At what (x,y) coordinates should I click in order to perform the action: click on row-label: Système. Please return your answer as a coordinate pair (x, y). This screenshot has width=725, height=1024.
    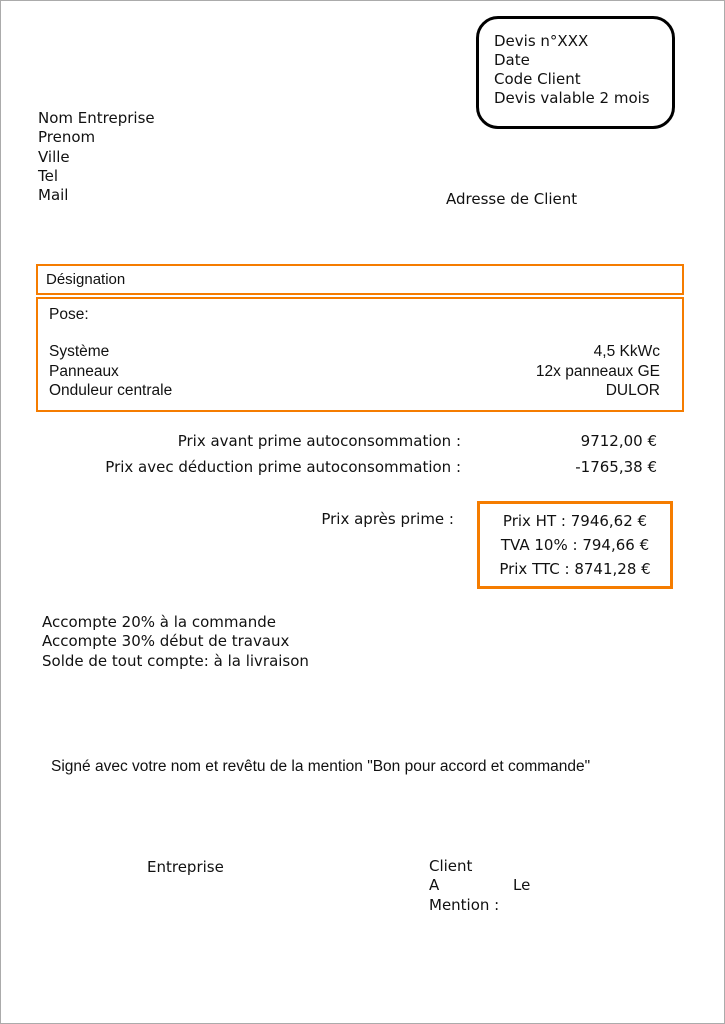
    Looking at the image, I should click on (79, 351).